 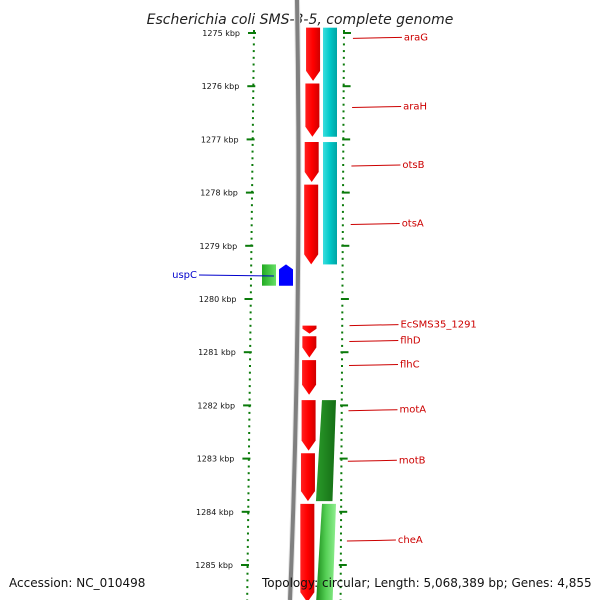 What do you see at coordinates (330, 82) in the screenshot?
I see `top-hit-block` at bounding box center [330, 82].